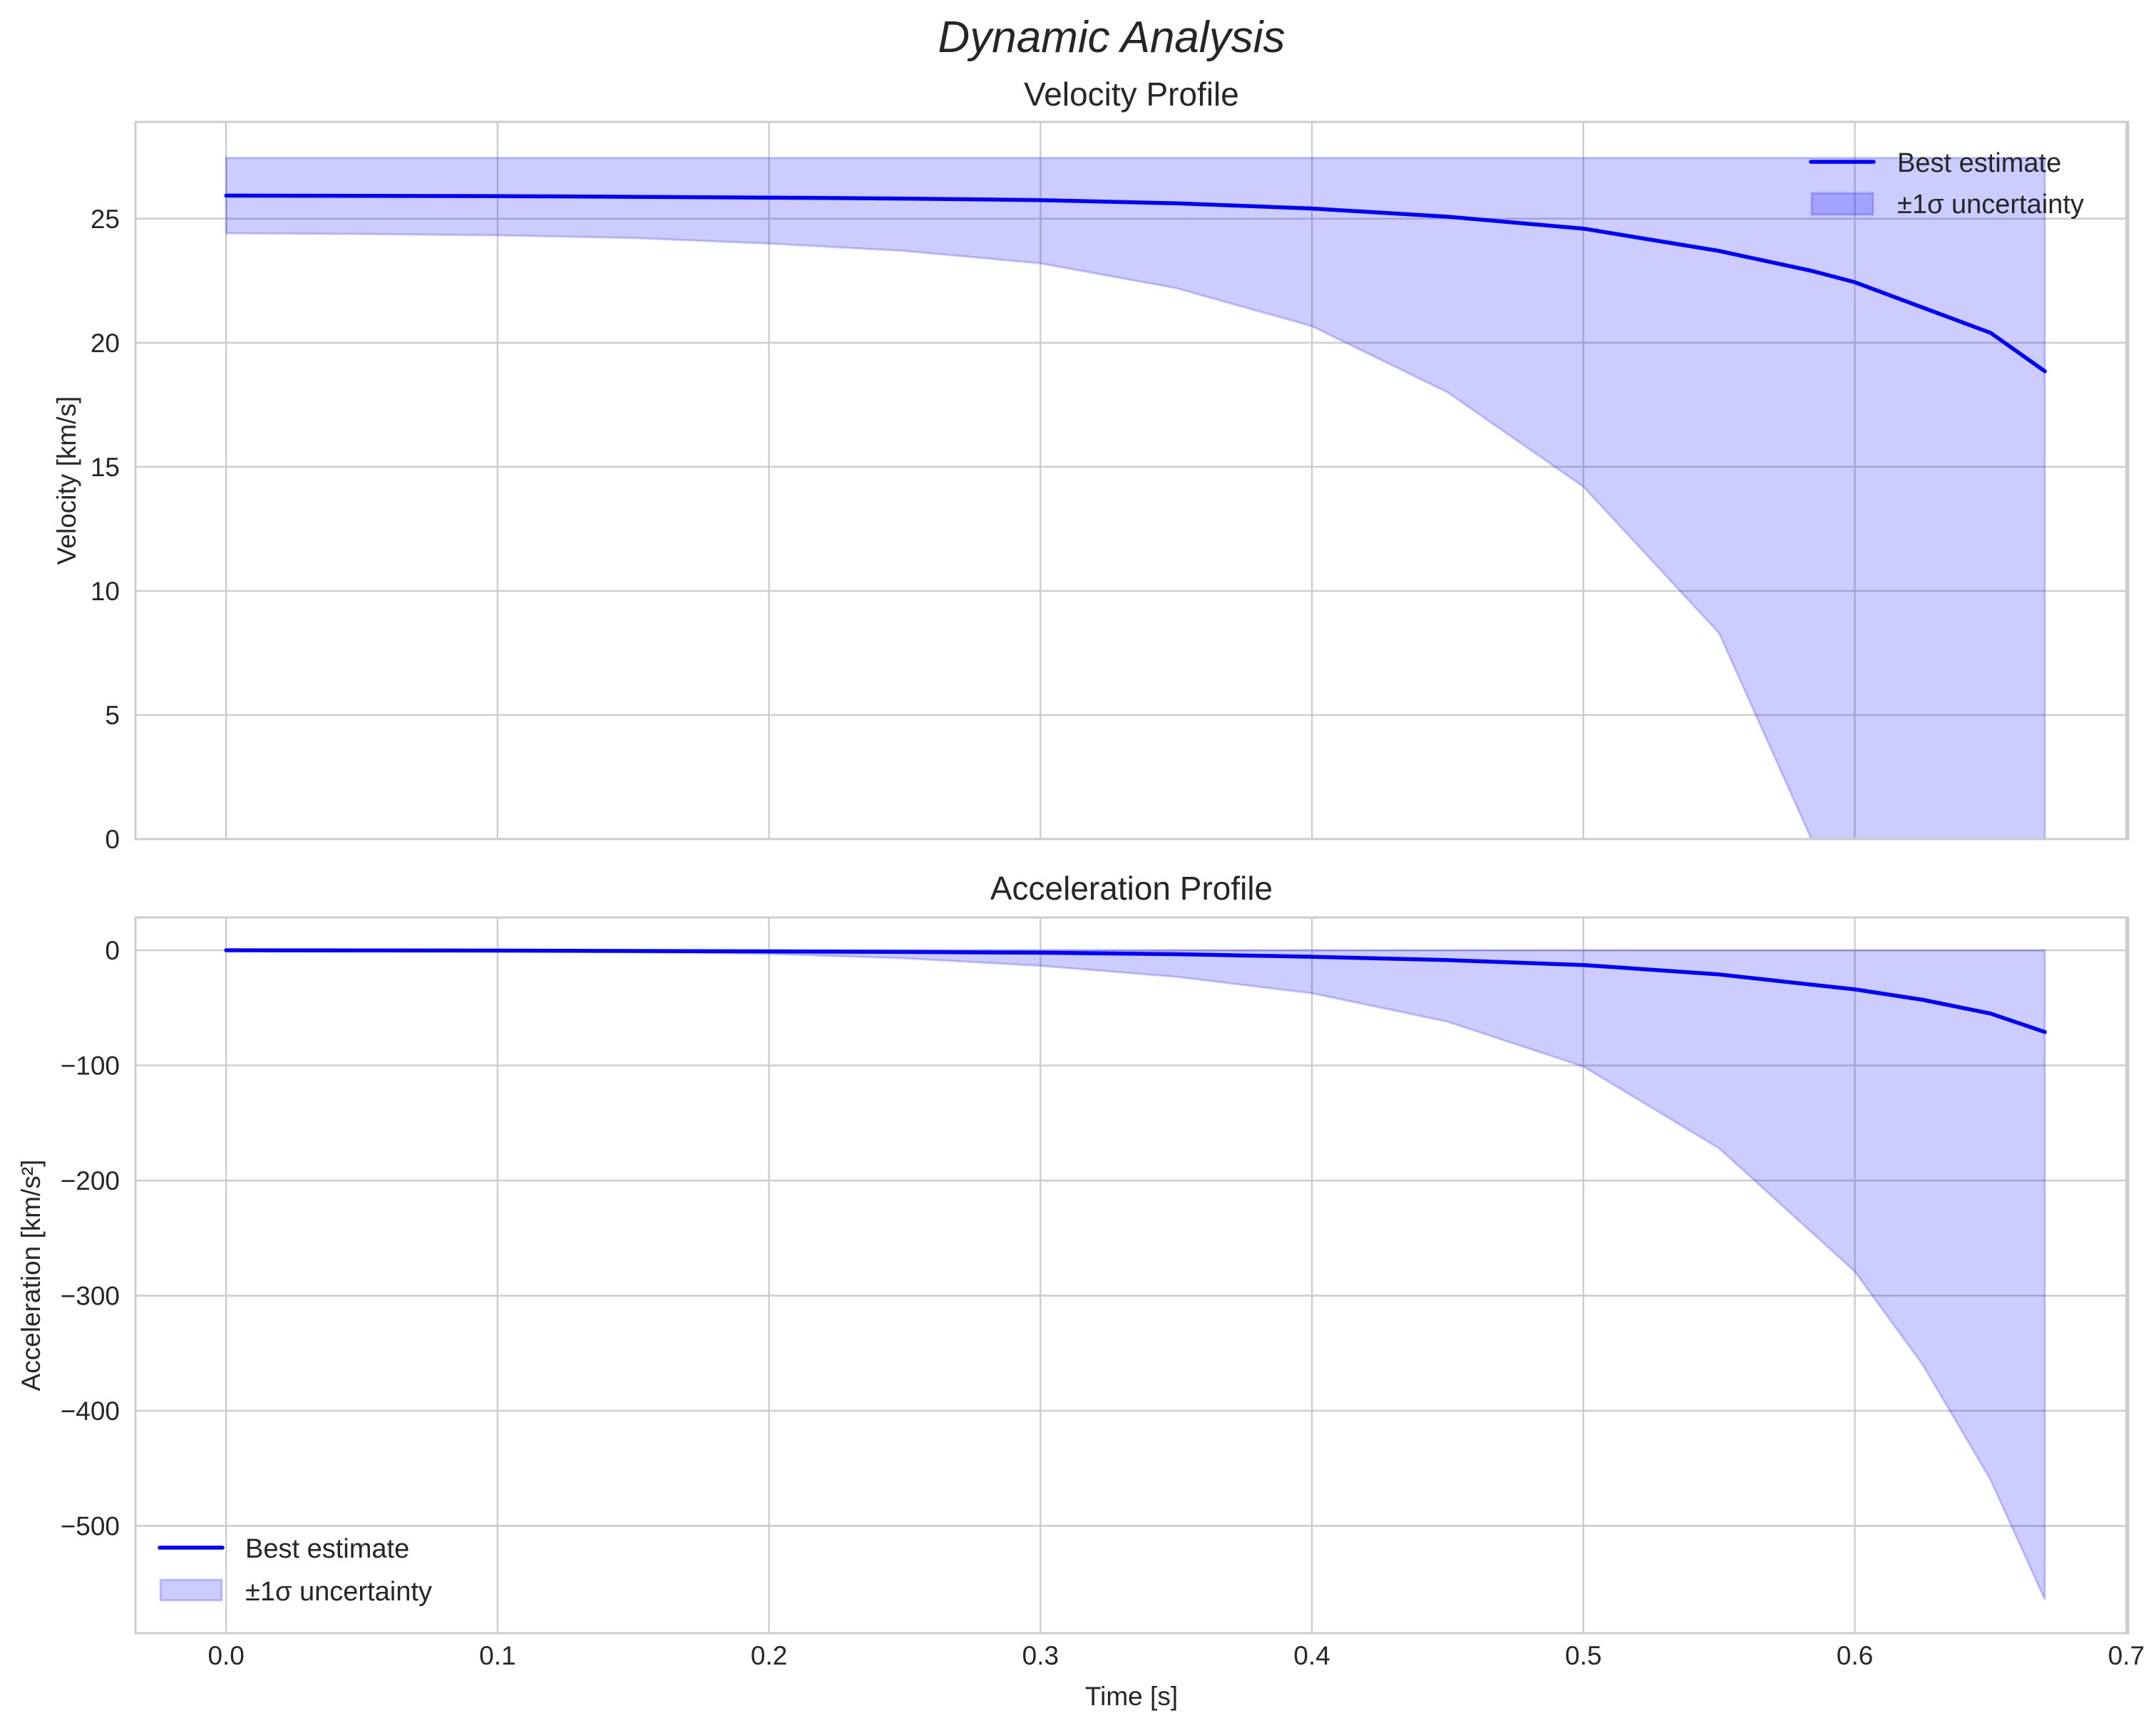  What do you see at coordinates (1855, 1655) in the screenshot?
I see `x-tick-label: 0.6` at bounding box center [1855, 1655].